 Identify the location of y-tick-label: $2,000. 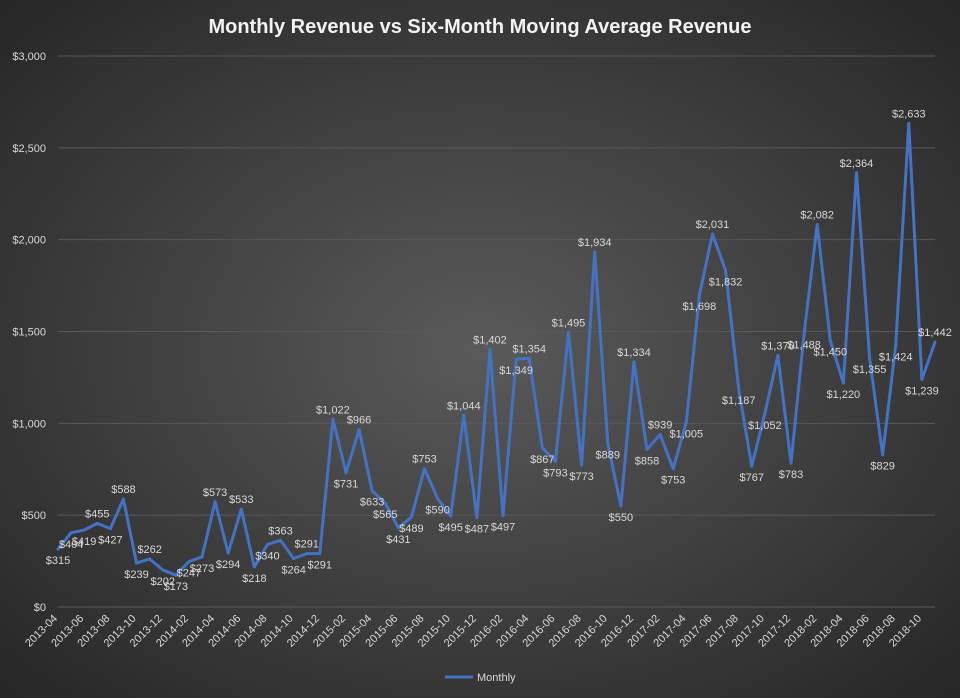
(29, 241).